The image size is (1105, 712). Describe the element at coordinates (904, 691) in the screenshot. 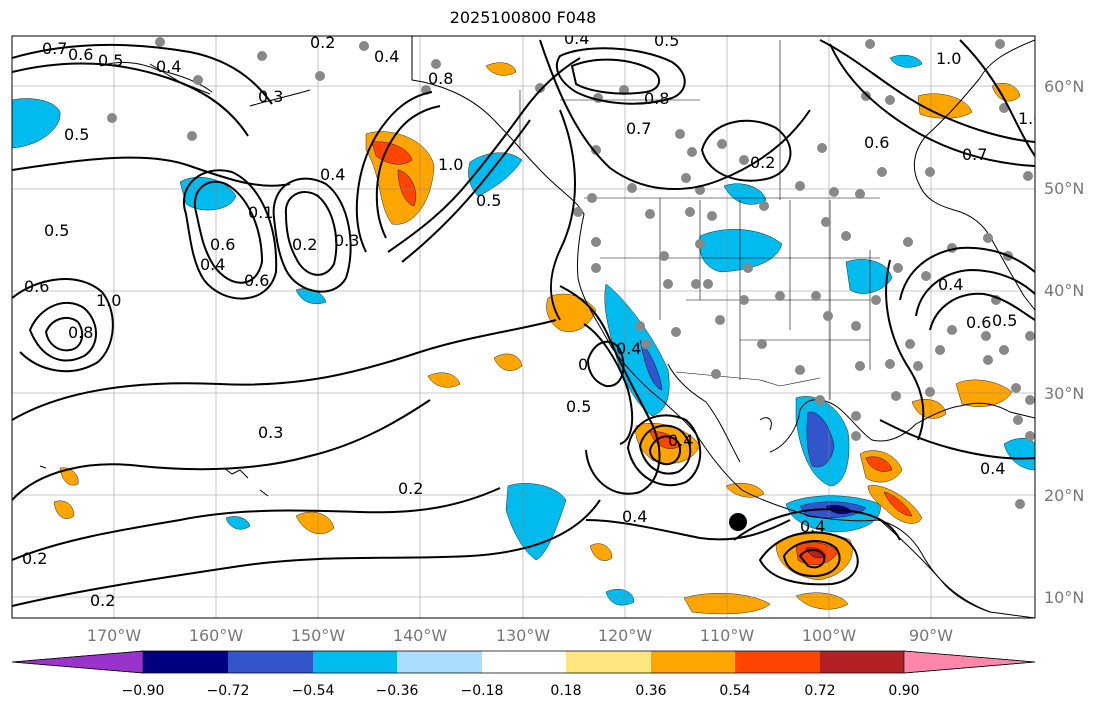

I see `colorbar-tick-label: 0.90` at that location.